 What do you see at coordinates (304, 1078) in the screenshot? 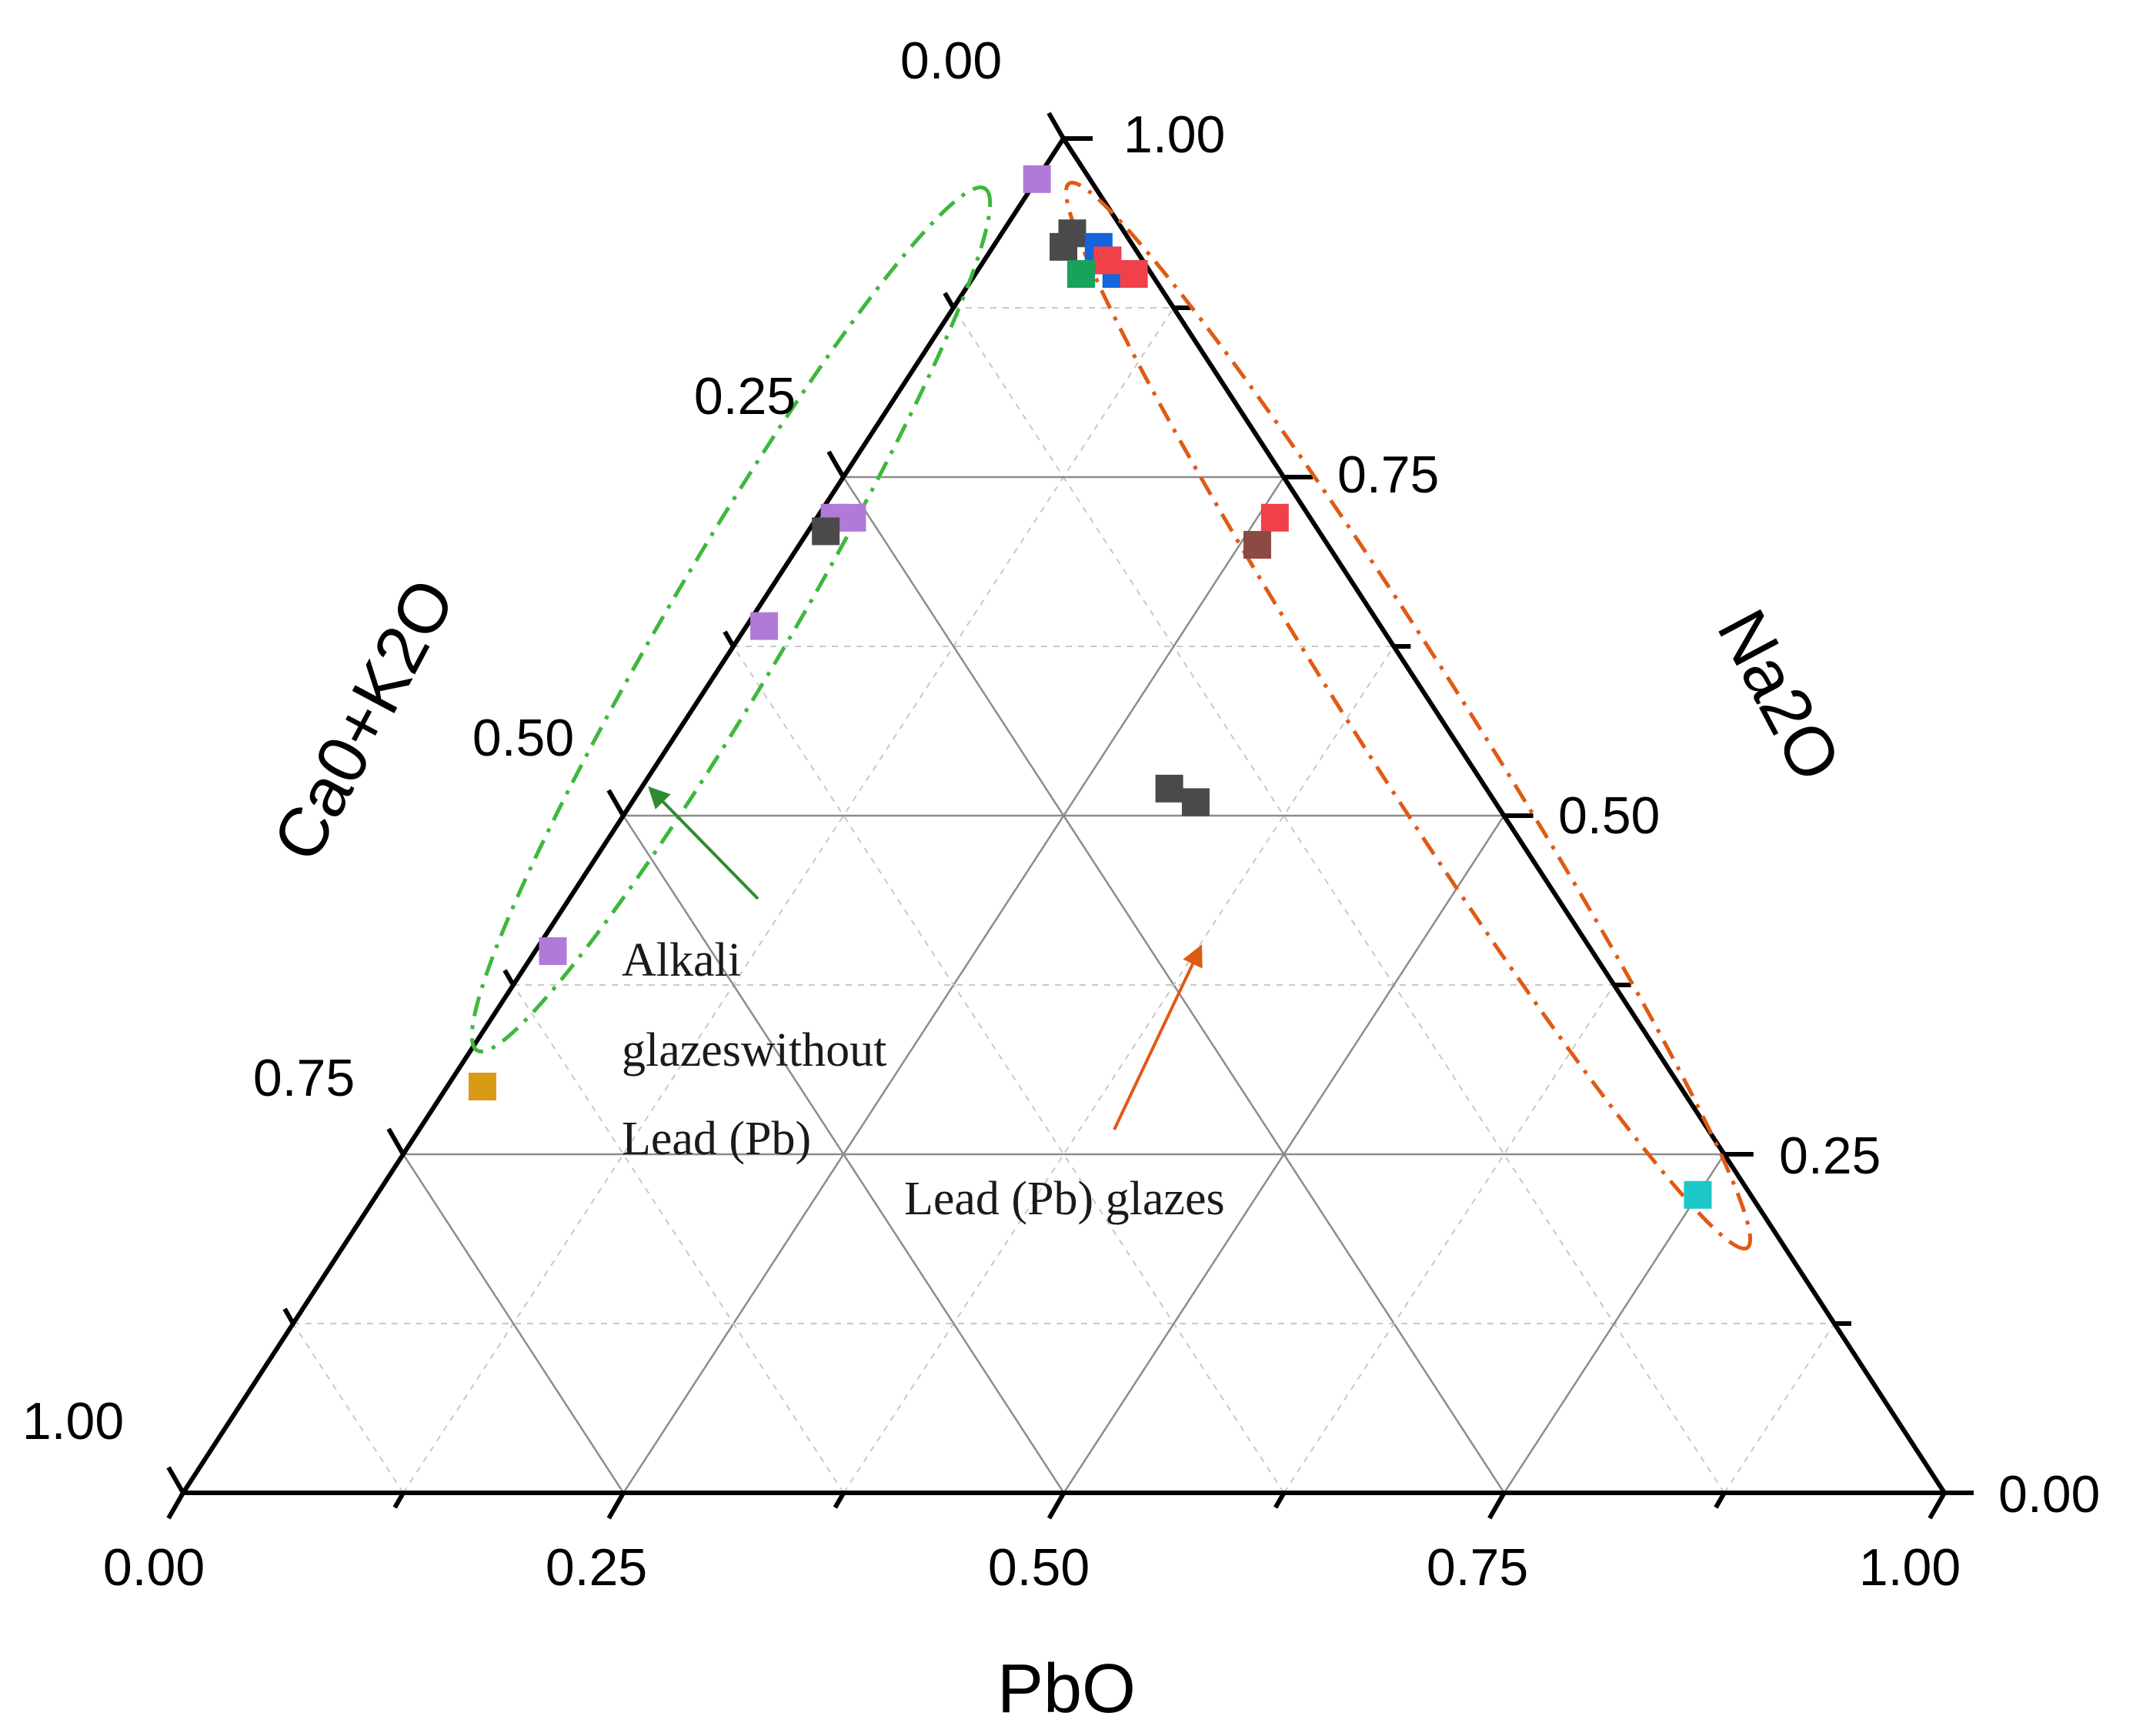
I see `left-tick-label: 0.75` at bounding box center [304, 1078].